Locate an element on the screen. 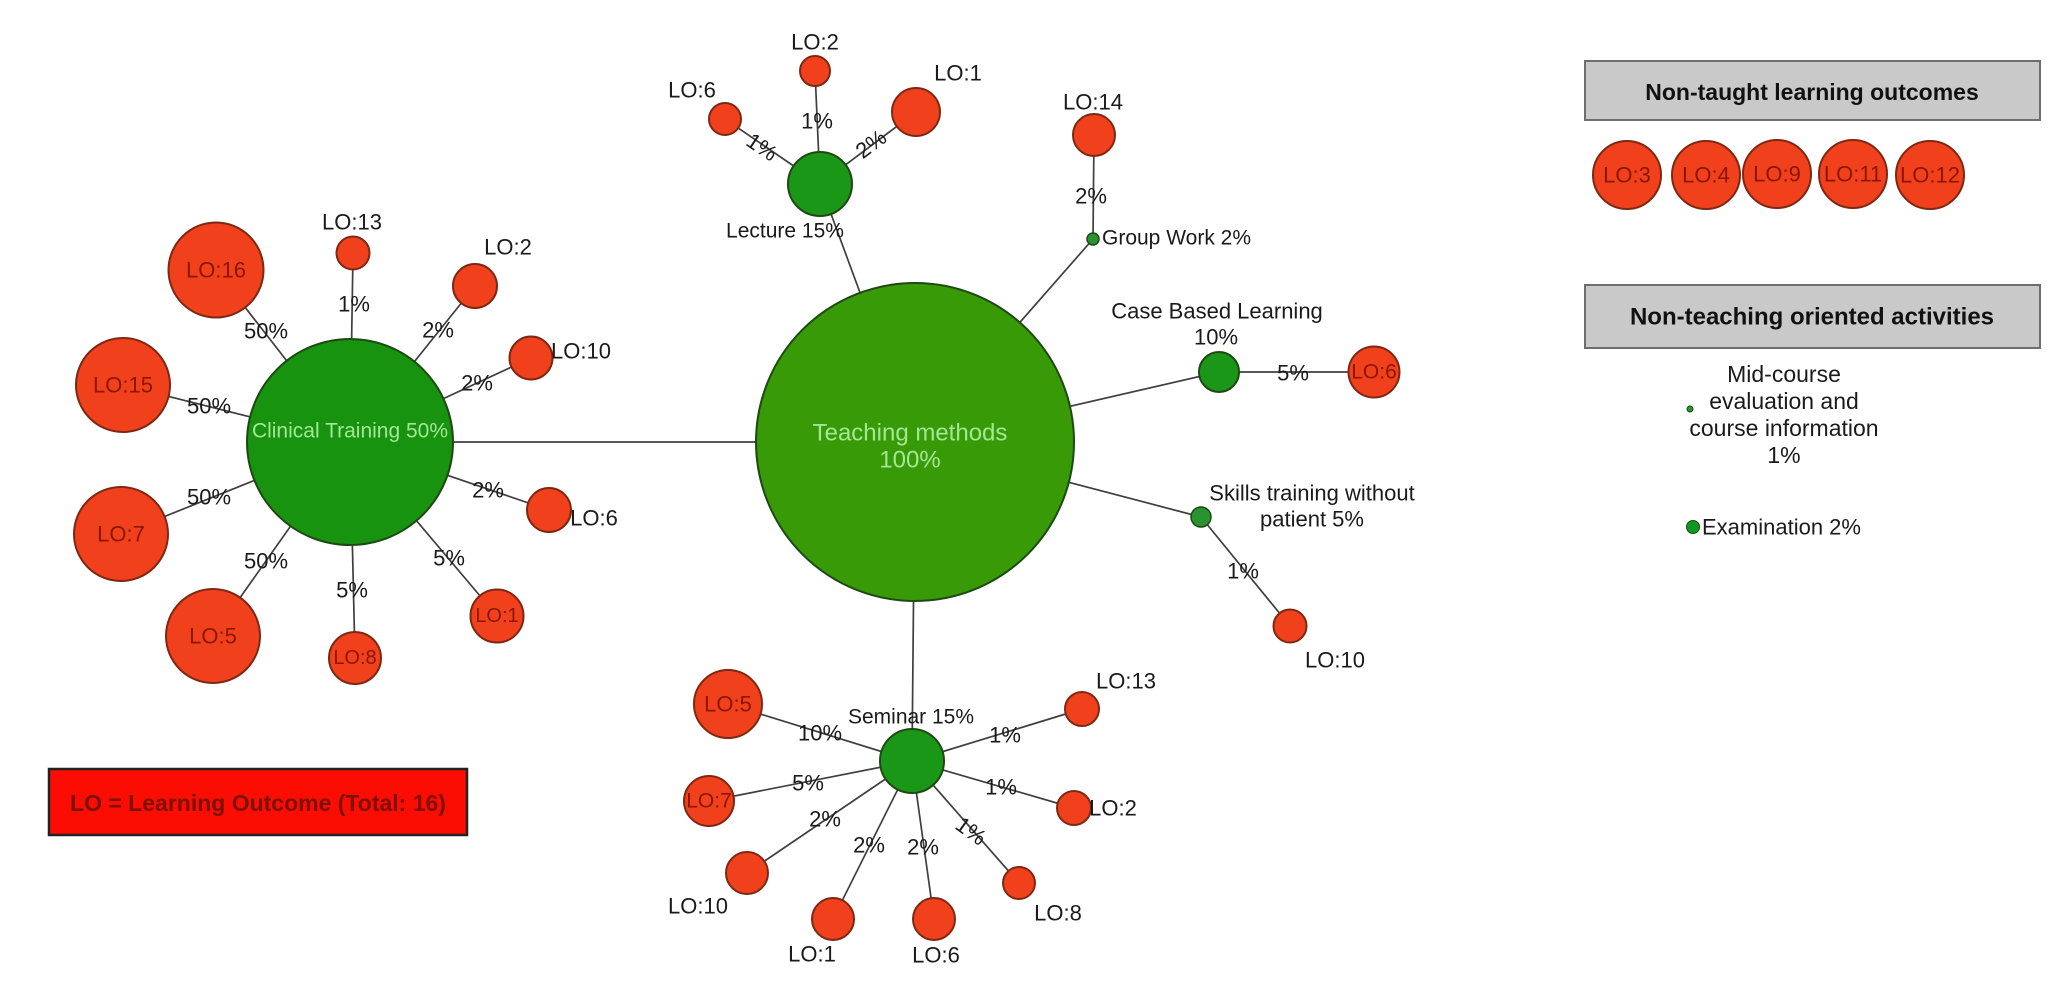  svg-text: Seminar 15% is located at coordinates (911, 717).